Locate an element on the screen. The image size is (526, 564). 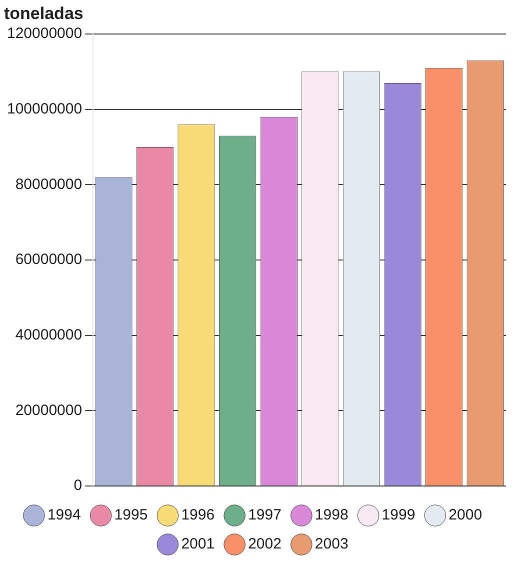
y-tick-label: 20000000 is located at coordinates (48, 410).